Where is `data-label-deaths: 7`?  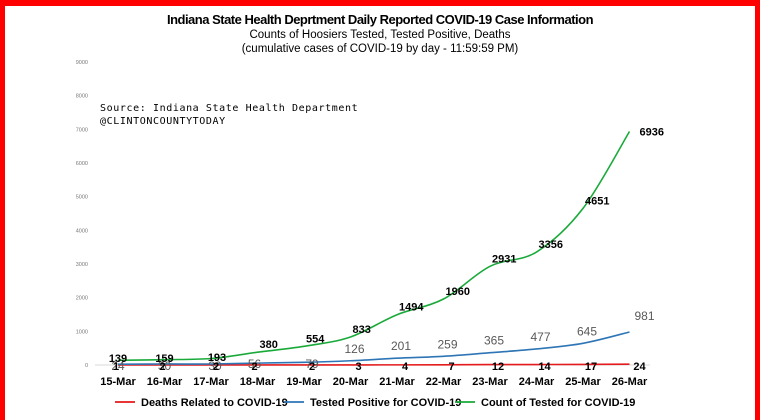 data-label-deaths: 7 is located at coordinates (451, 367).